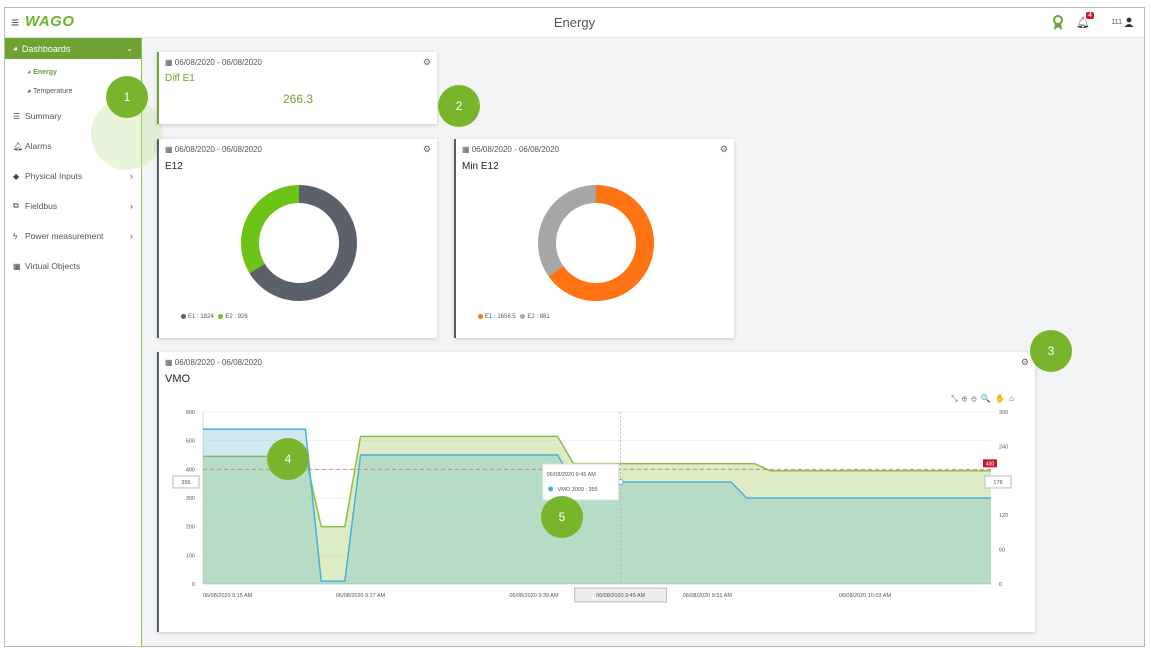  What do you see at coordinates (127, 97) in the screenshot?
I see `callout-badge: 1` at bounding box center [127, 97].